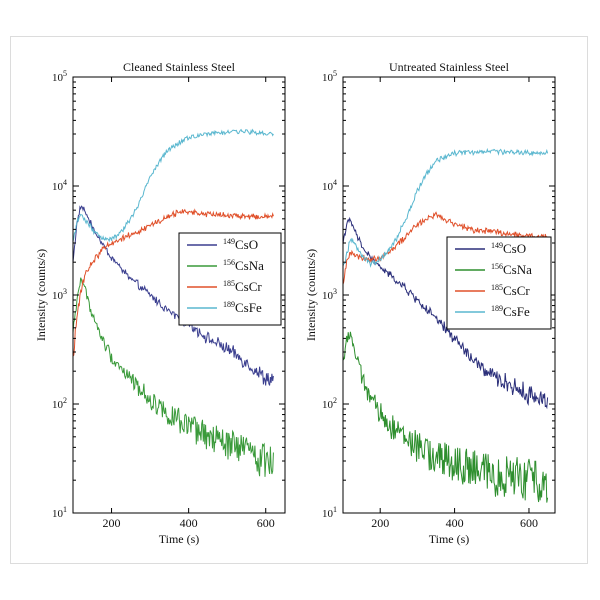  Describe the element at coordinates (179, 67) in the screenshot. I see `chart-title: Cleaned Stainless Steel` at that location.